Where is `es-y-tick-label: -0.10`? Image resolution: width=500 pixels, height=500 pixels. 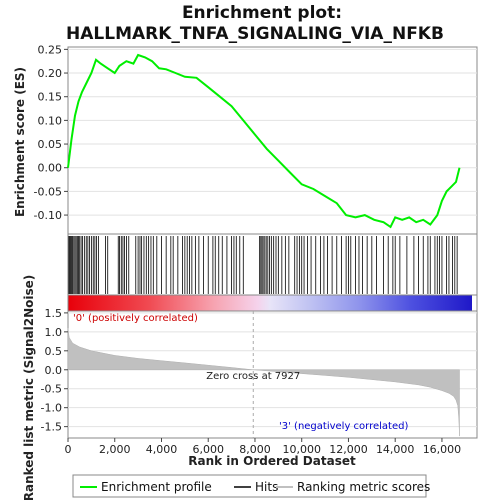
es-y-tick-label: -0.10 is located at coordinates (48, 215).